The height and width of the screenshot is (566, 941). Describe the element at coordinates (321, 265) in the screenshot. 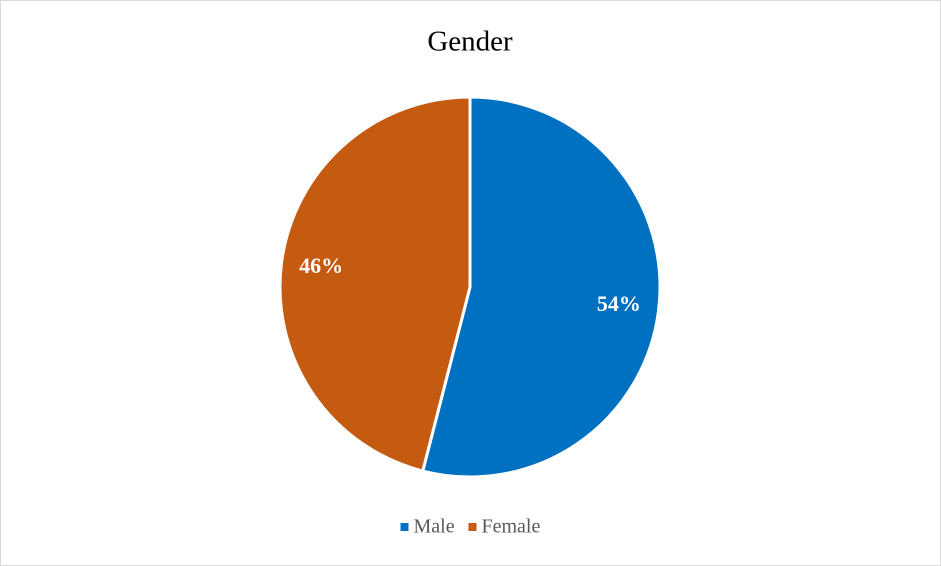

I see `data-label: 46%` at that location.